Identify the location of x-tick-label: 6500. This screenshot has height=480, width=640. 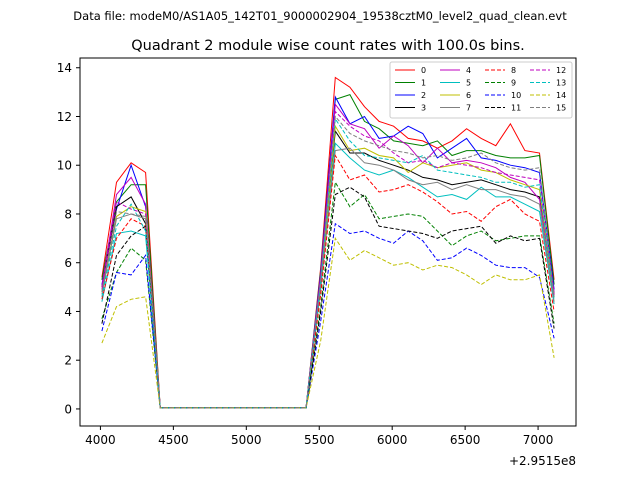
(465, 440).